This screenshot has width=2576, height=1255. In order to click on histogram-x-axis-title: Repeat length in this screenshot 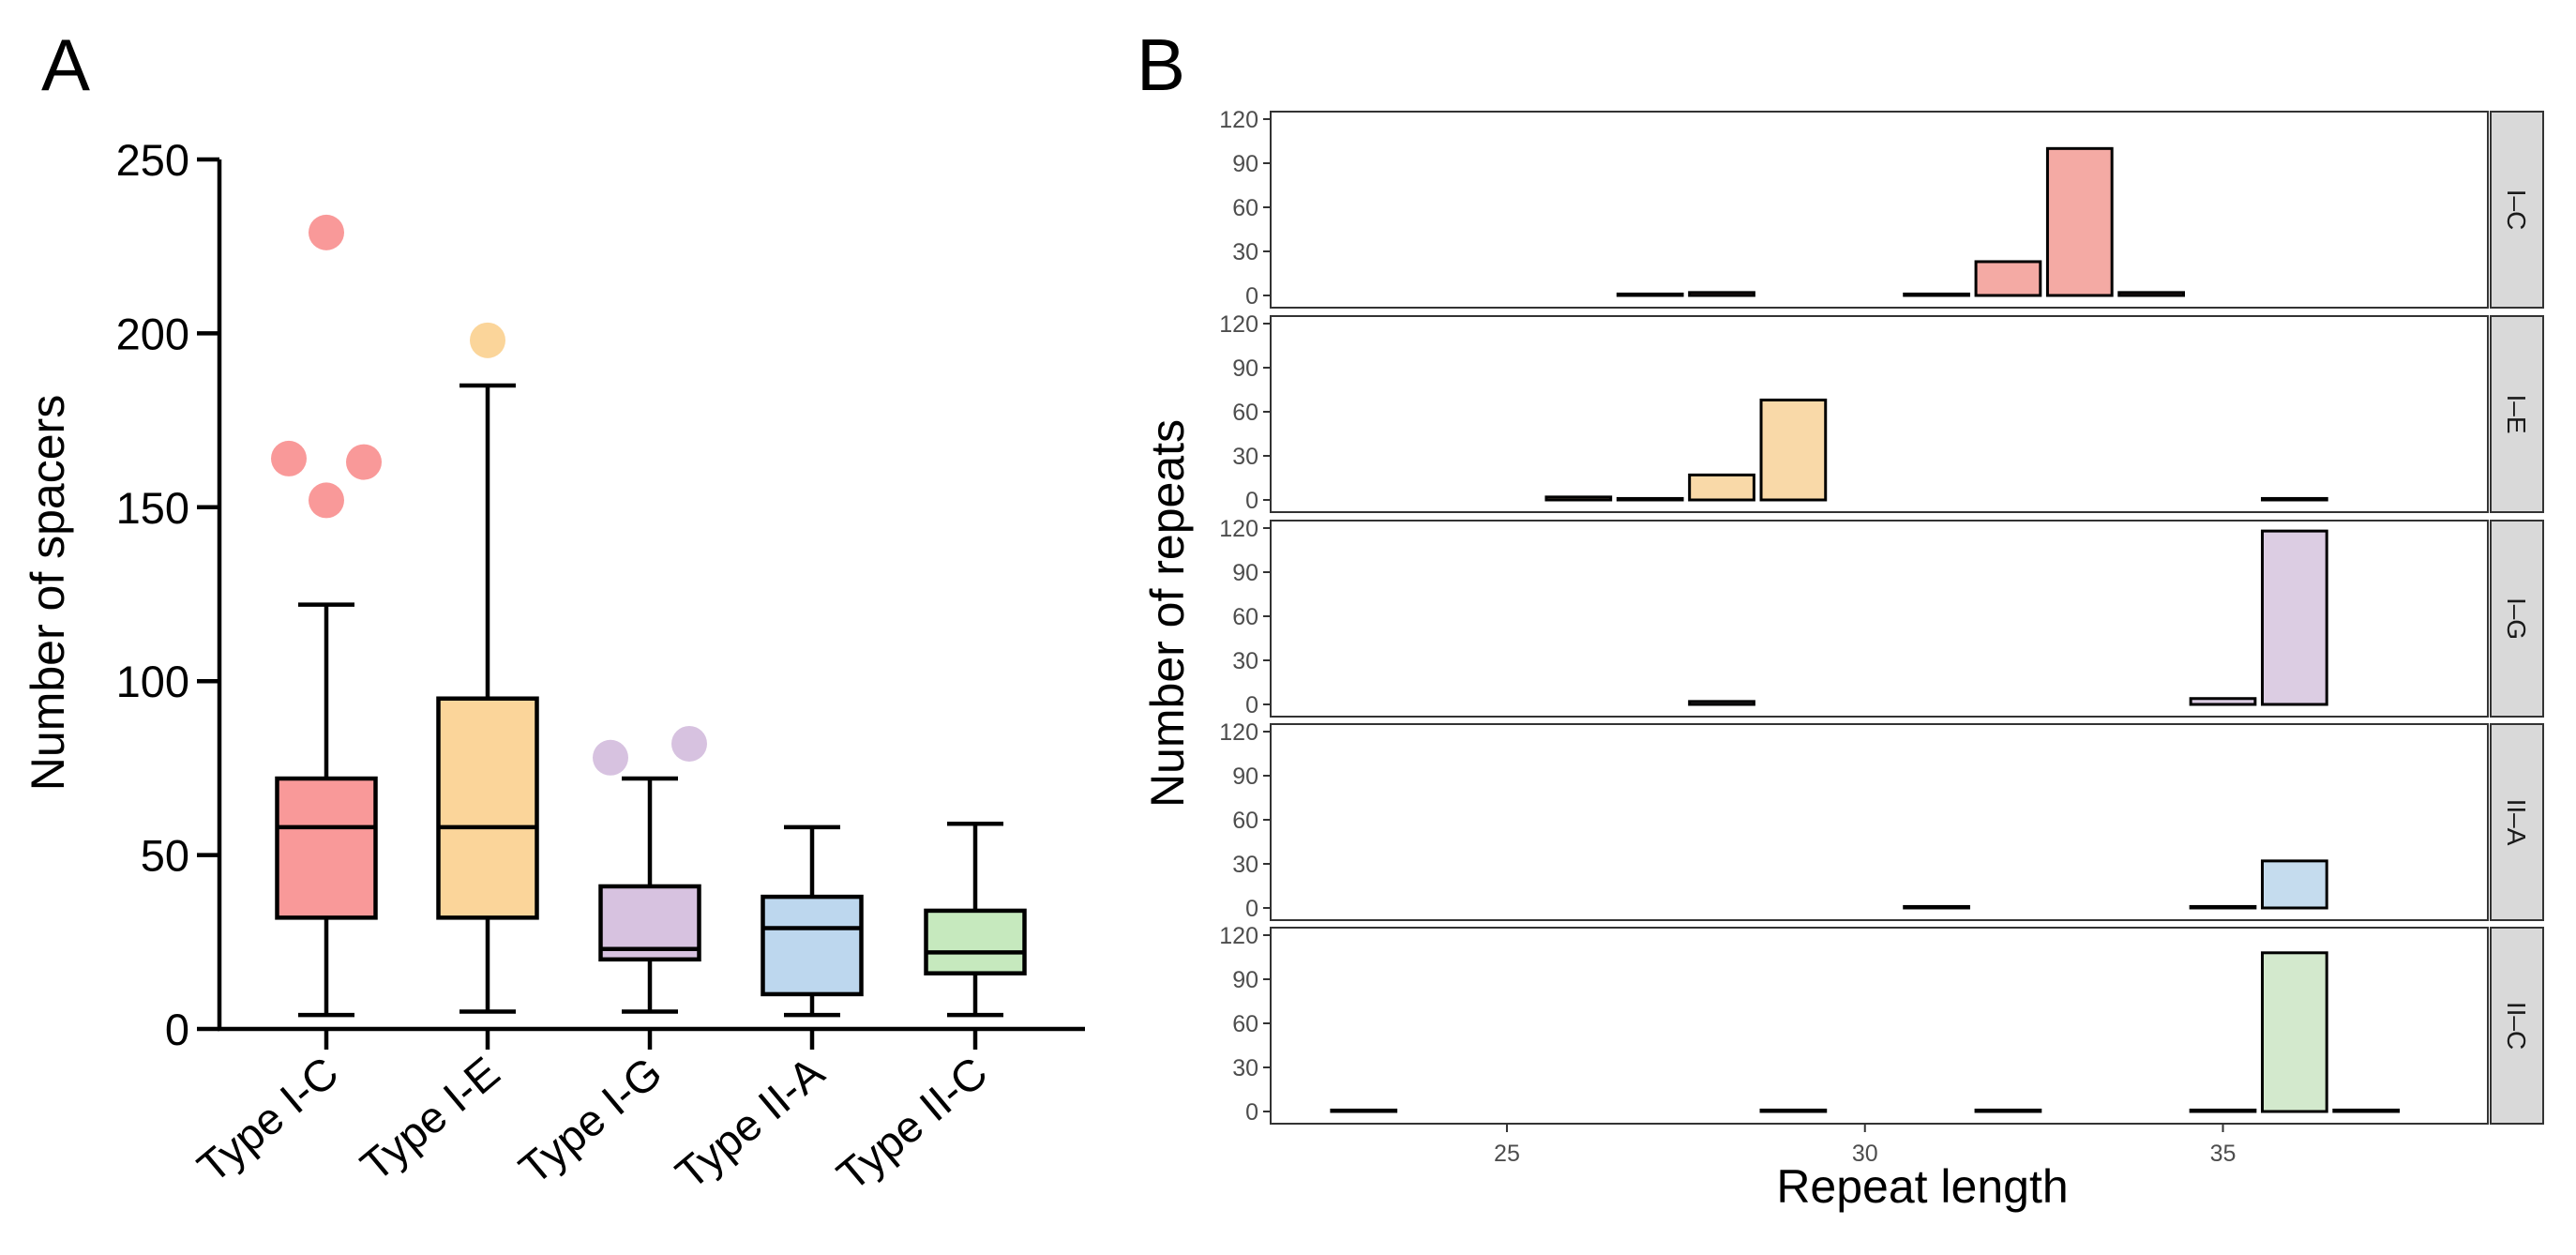, I will do `click(1922, 1186)`.